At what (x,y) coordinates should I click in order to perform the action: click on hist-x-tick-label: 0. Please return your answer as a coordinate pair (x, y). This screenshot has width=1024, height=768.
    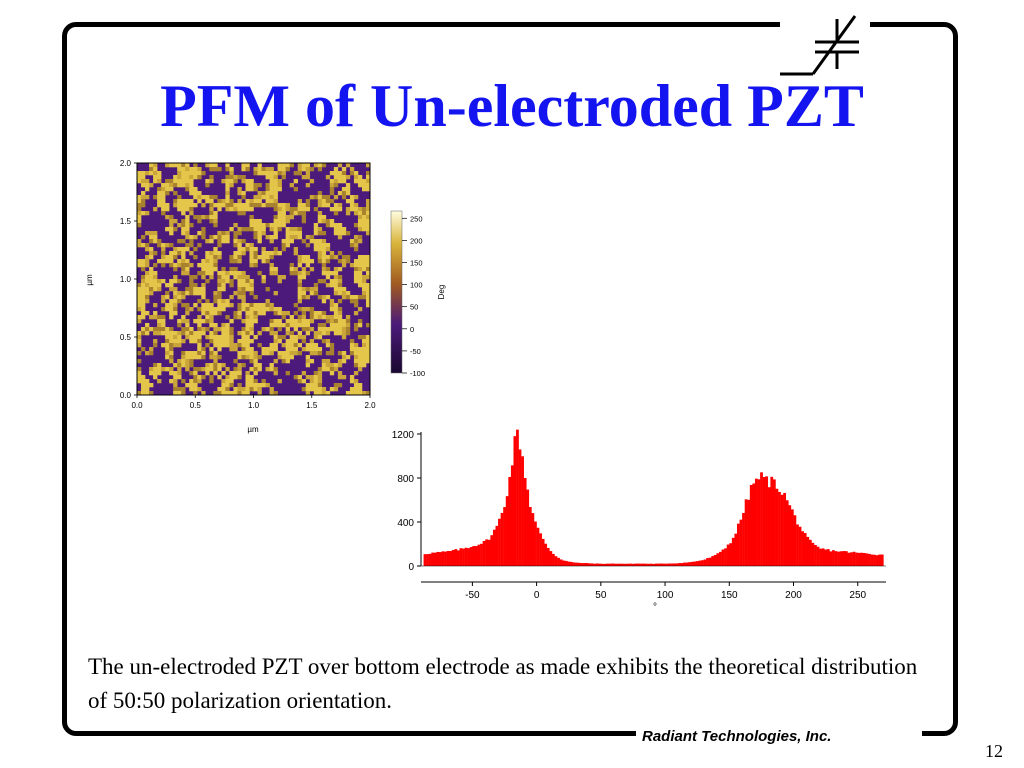
    Looking at the image, I should click on (537, 595).